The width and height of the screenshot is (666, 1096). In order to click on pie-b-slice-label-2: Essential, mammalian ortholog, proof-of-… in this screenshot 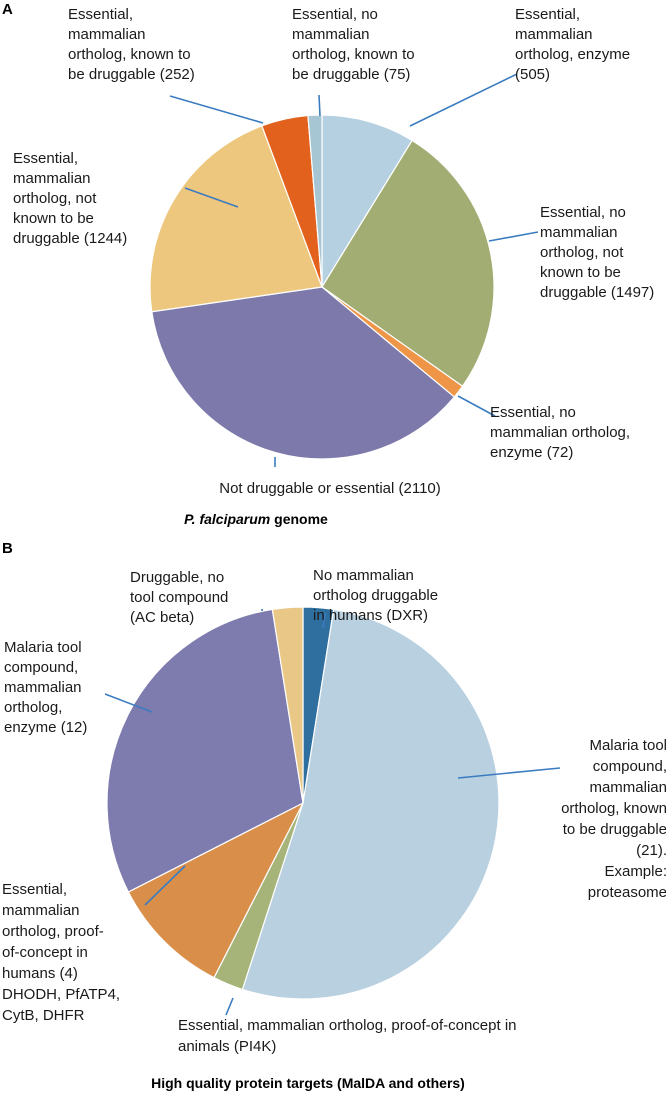, I will do `click(347, 1036)`.